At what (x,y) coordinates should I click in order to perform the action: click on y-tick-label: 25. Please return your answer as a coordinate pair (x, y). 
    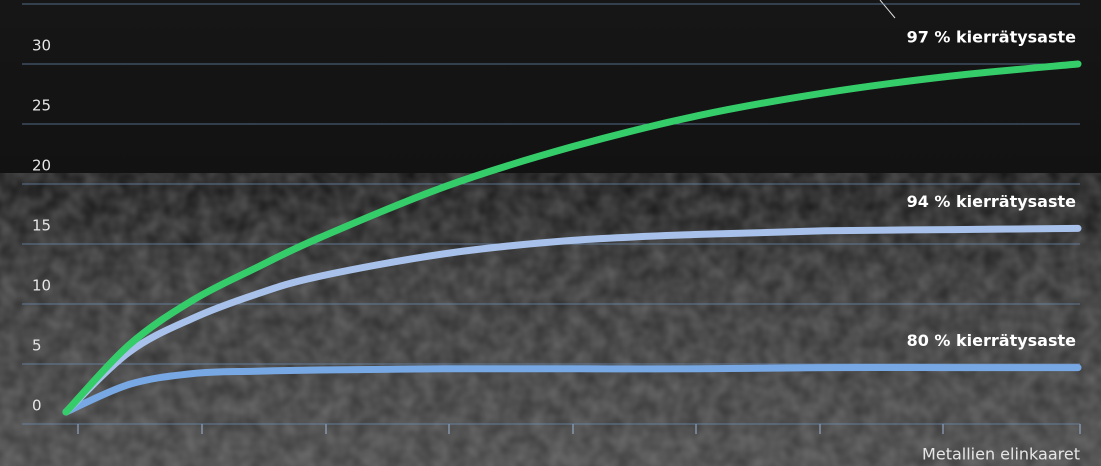
    Looking at the image, I should click on (41, 106).